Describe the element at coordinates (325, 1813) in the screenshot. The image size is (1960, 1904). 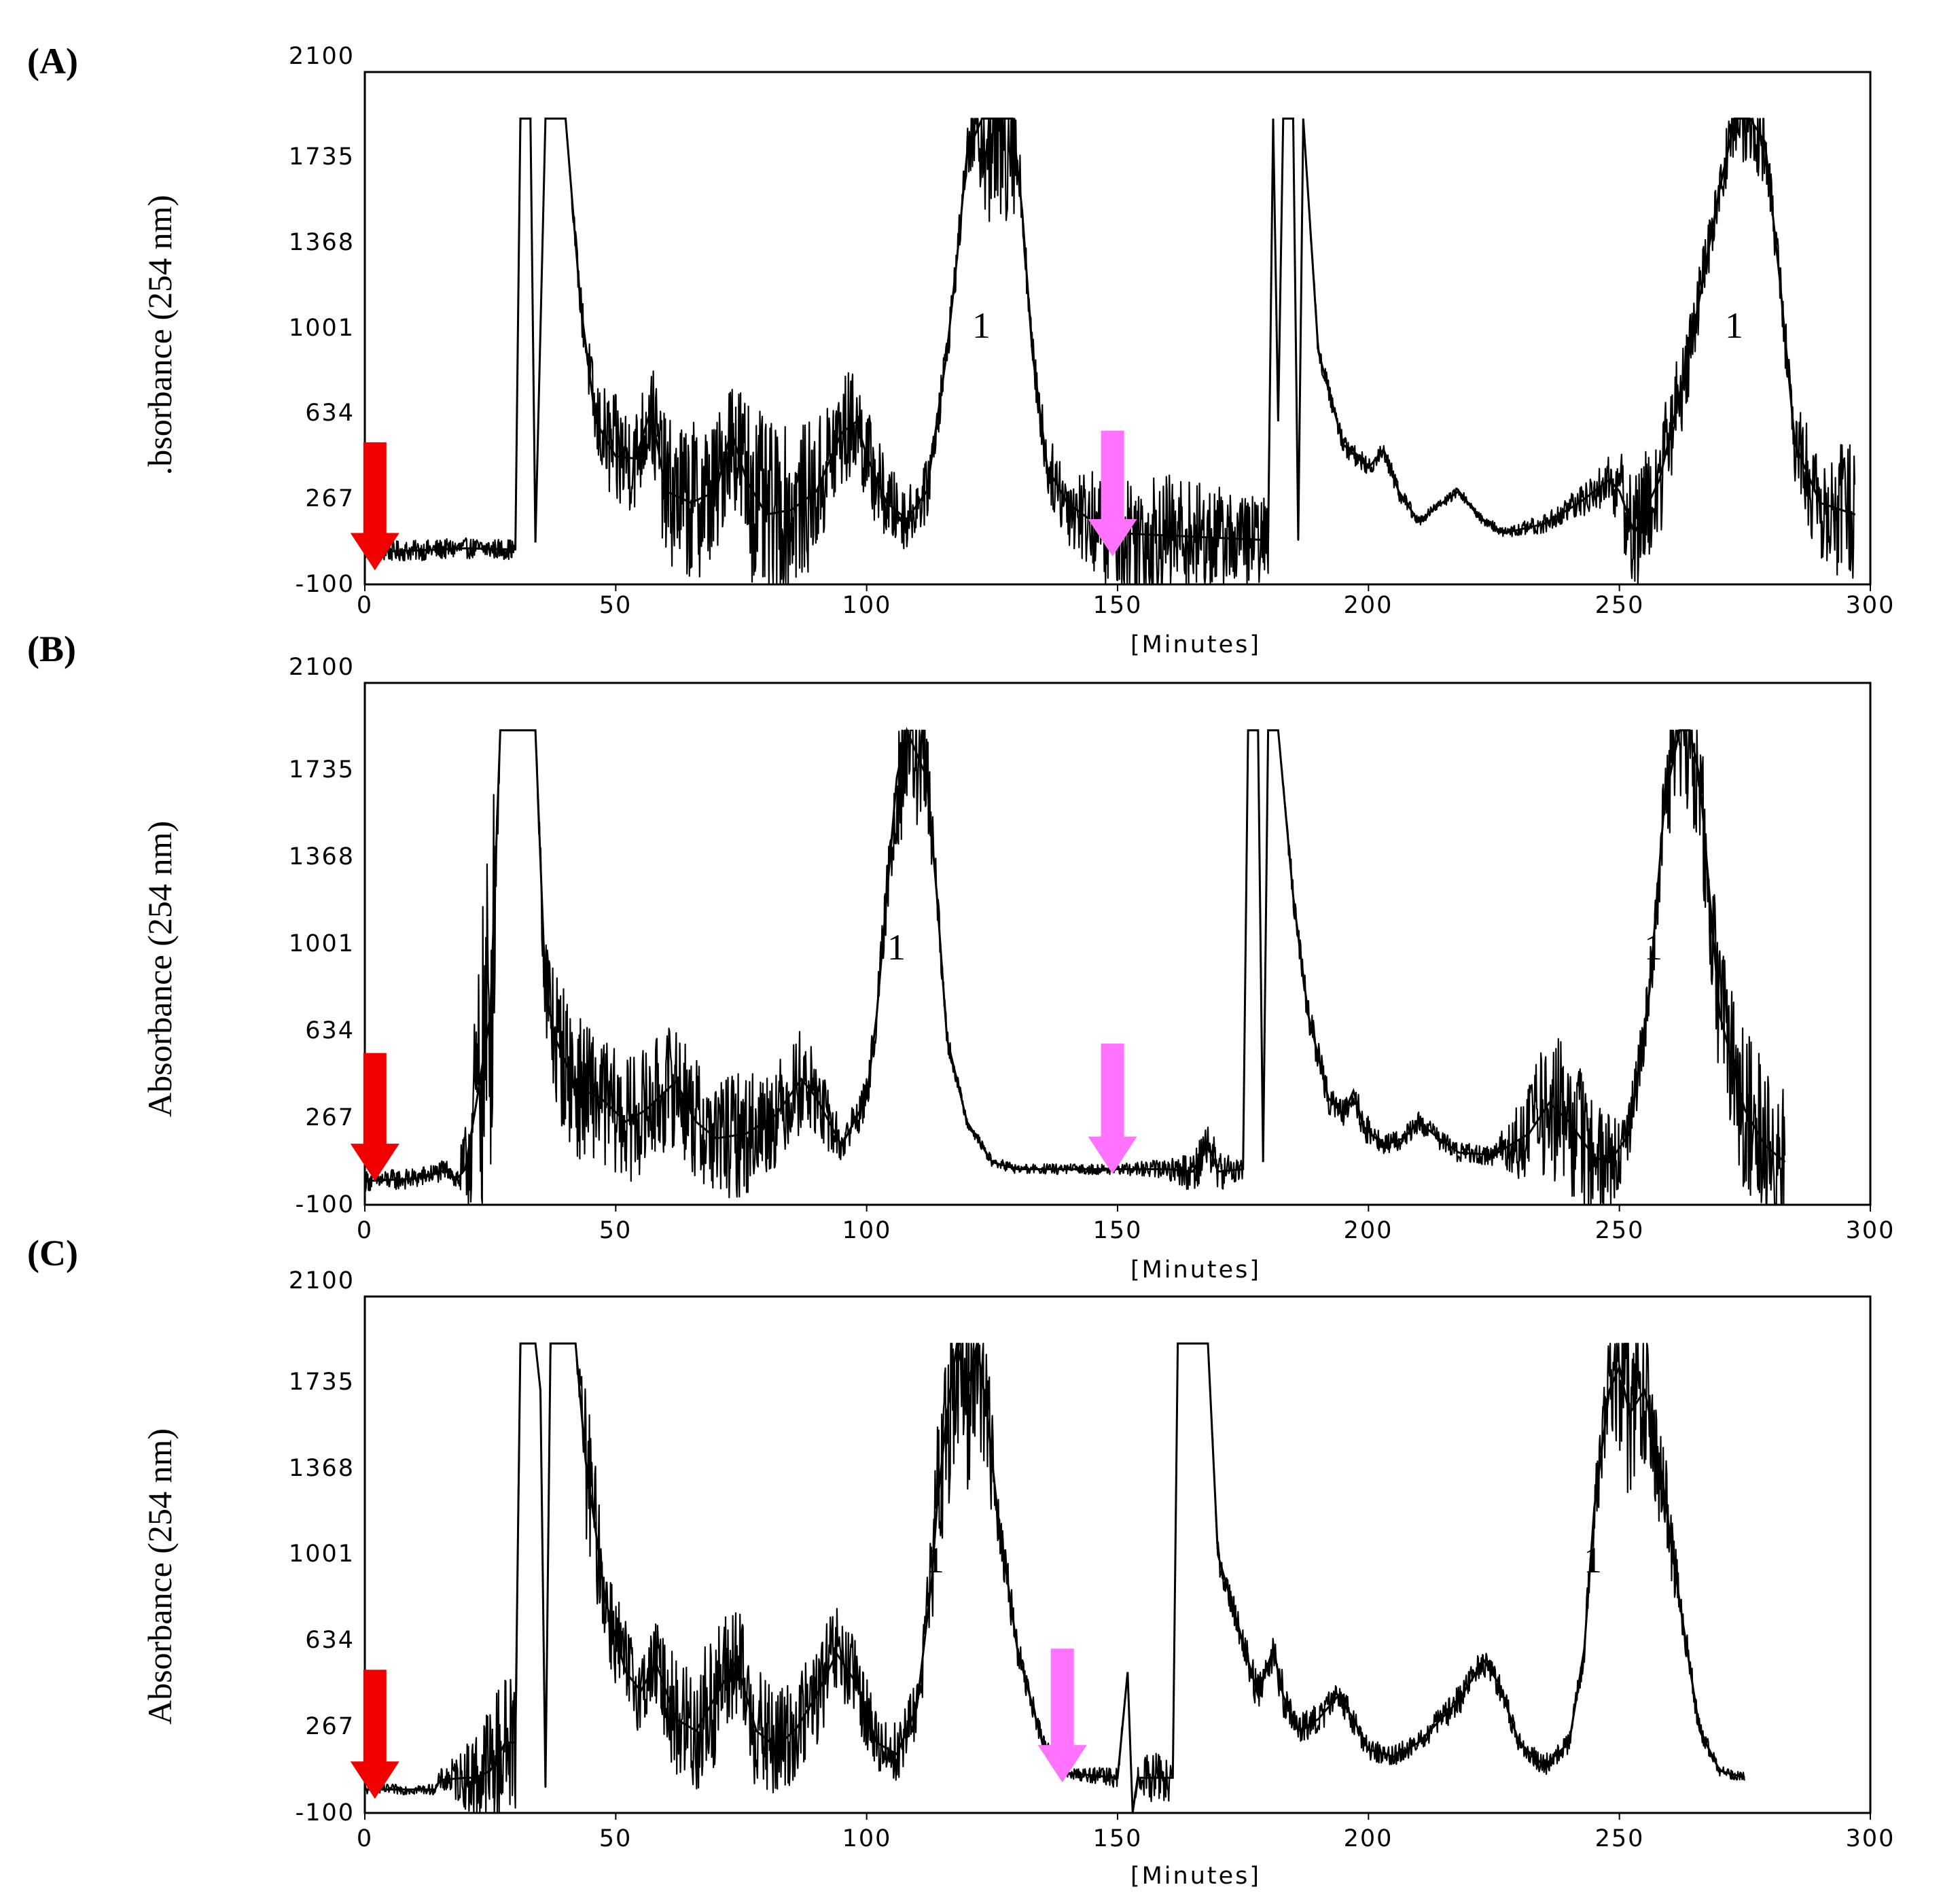
I see `panel-c-y-tick: -100` at that location.